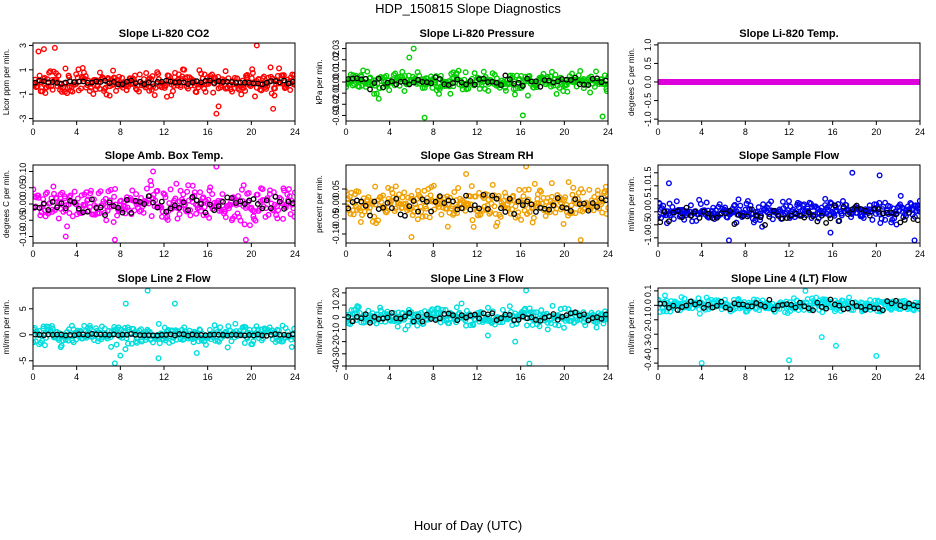 The width and height of the screenshot is (936, 540). I want to click on panel-title: Slope Li-820 CO2, so click(164, 34).